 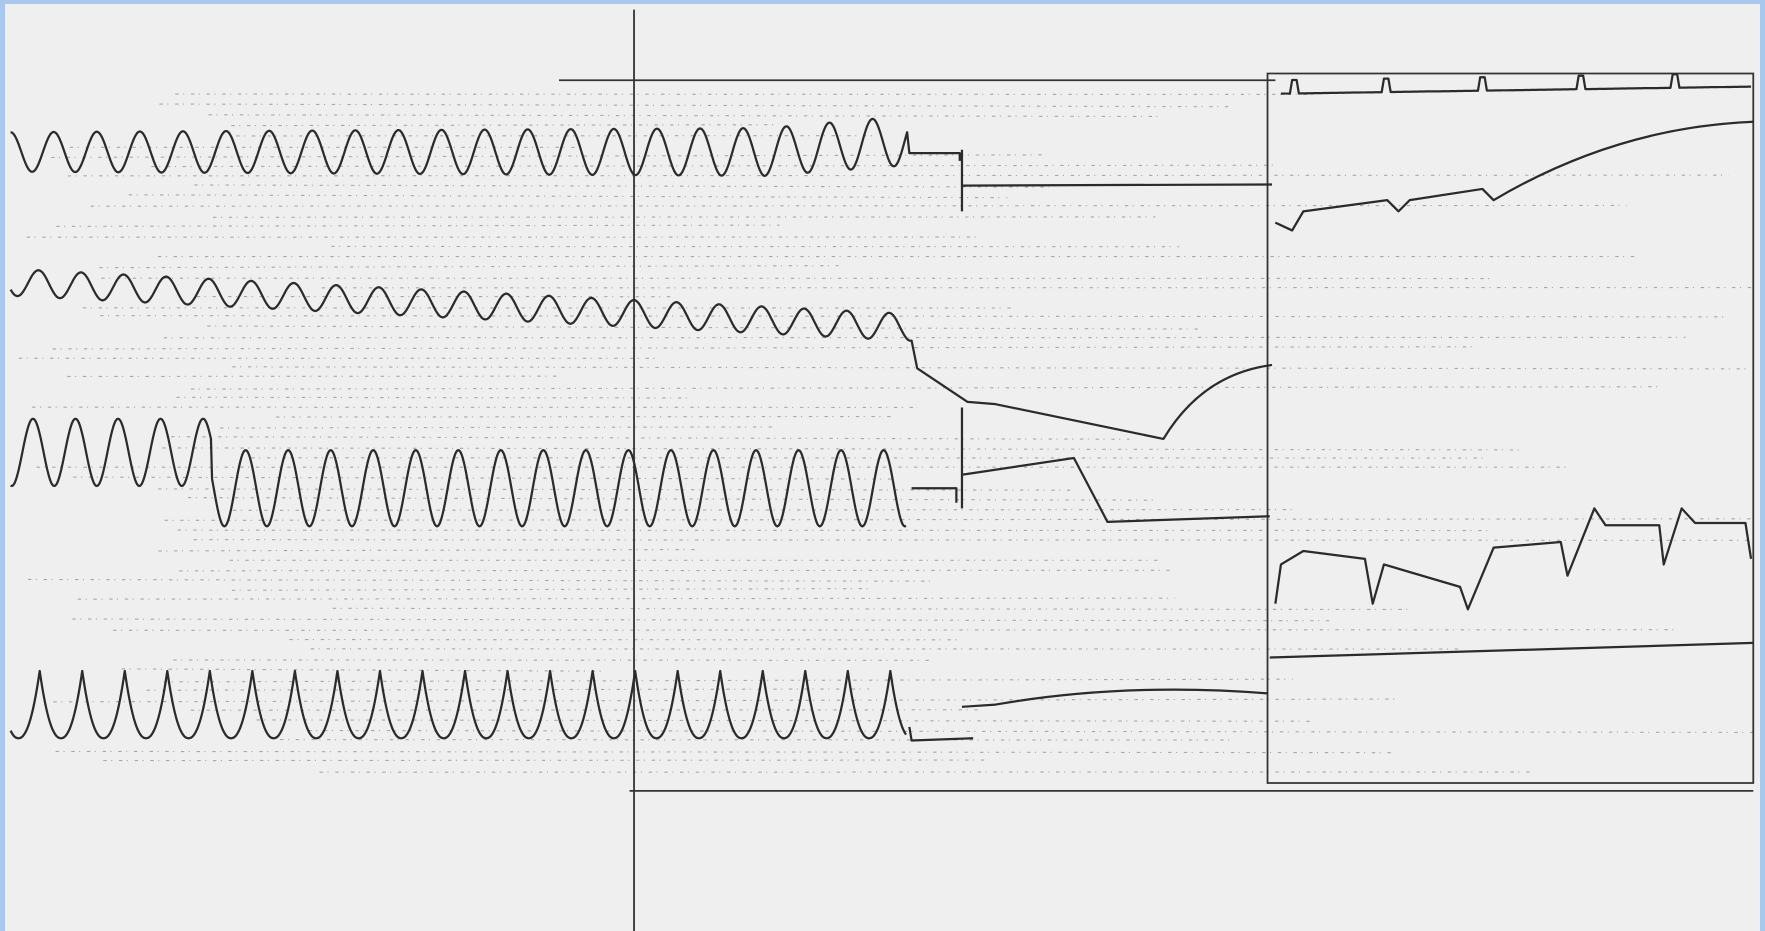 I want to click on inset-trace-low, so click(x=1513, y=559).